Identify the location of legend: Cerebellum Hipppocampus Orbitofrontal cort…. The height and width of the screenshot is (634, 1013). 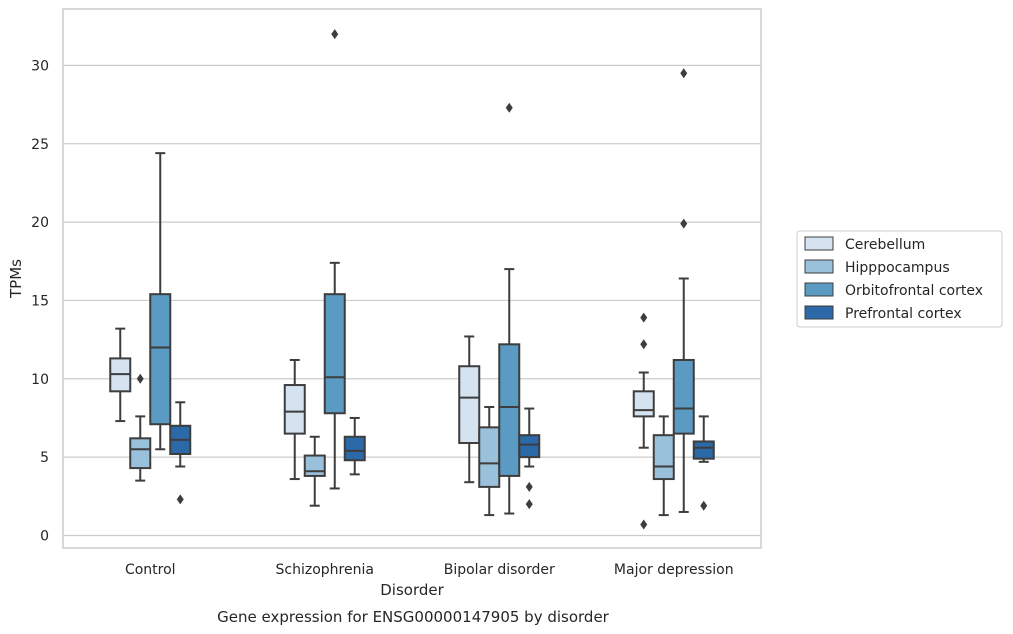
(899, 279).